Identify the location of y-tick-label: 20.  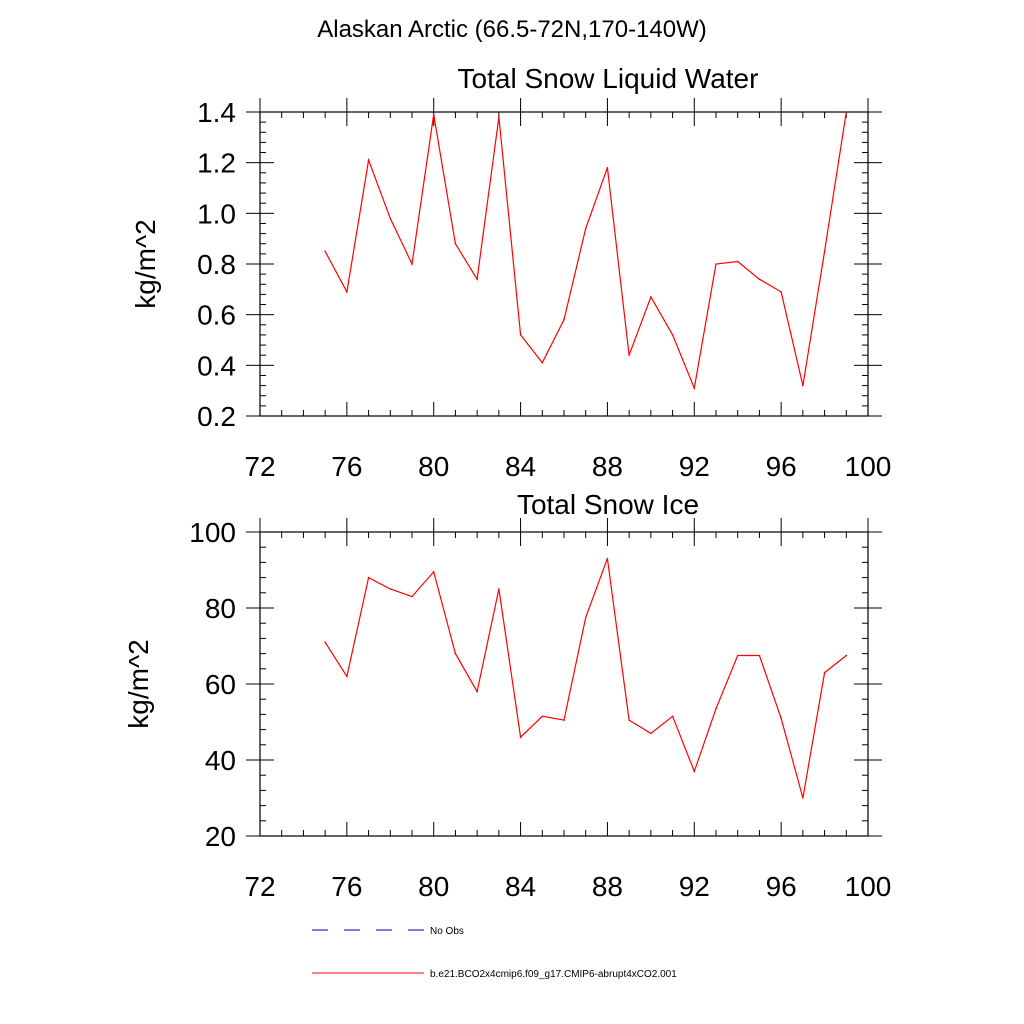
(220, 836).